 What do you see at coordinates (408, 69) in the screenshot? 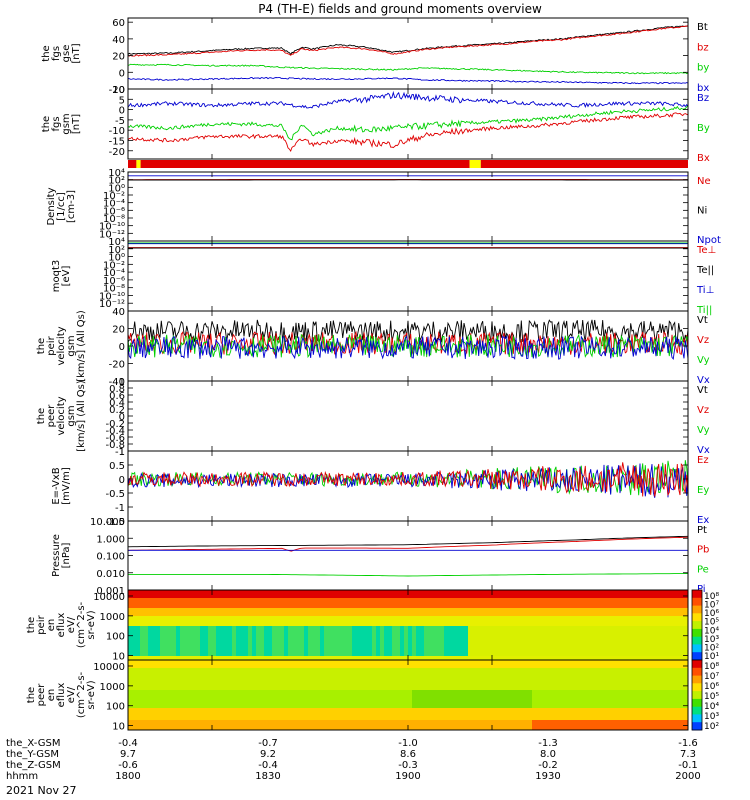
I see `series-by-line` at bounding box center [408, 69].